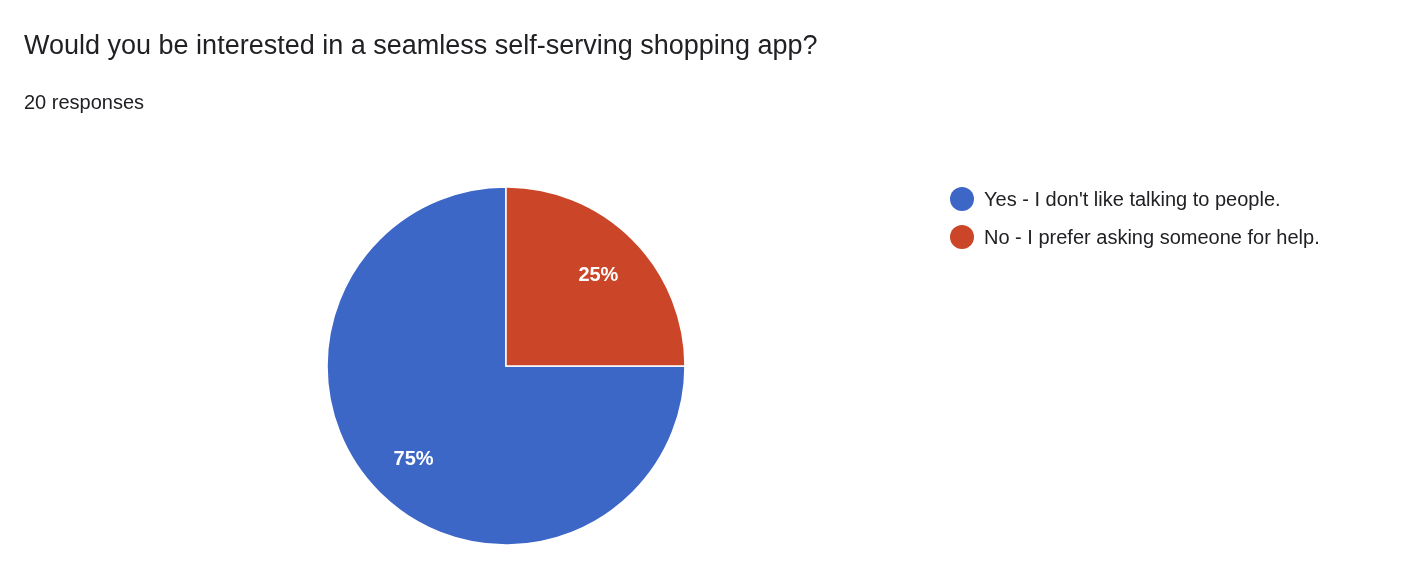 This screenshot has height=582, width=1414. What do you see at coordinates (84, 102) in the screenshot?
I see `text: 20 responses` at bounding box center [84, 102].